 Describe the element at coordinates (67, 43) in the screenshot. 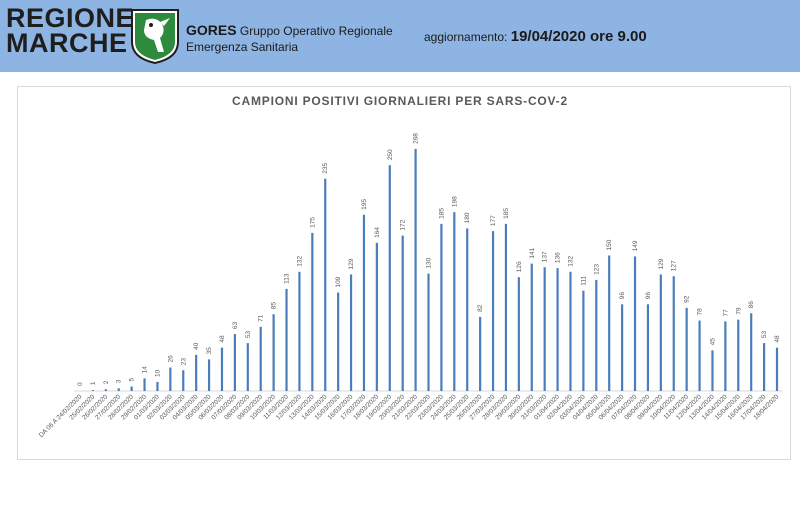

I see `logo-line-2: MARCHE` at that location.